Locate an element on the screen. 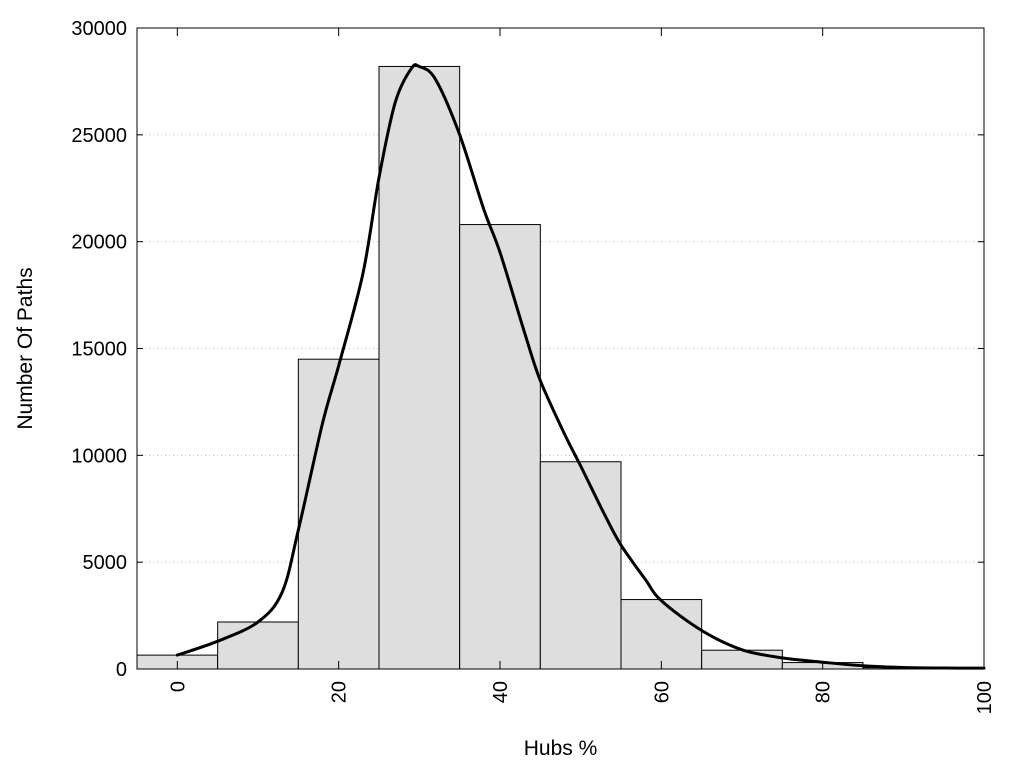  y-tick-label: 0 is located at coordinates (121, 670).